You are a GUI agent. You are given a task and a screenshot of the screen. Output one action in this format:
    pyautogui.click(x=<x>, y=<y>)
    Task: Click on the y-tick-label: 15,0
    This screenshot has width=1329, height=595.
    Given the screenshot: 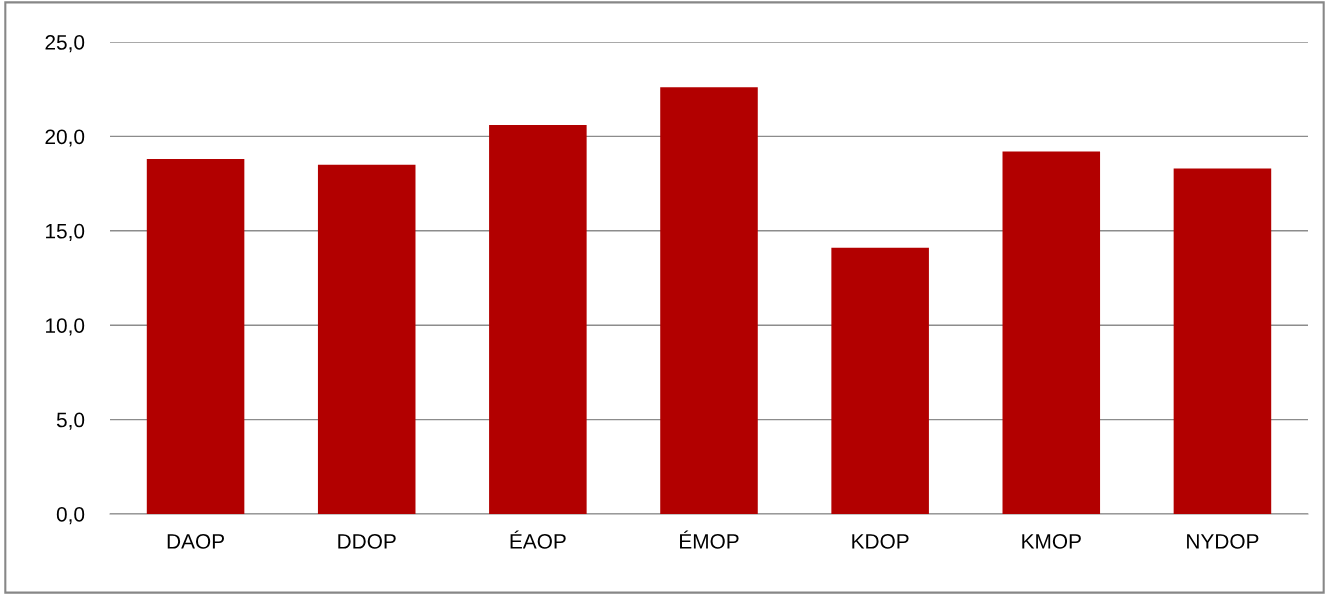 What is the action you would take?
    pyautogui.click(x=65, y=232)
    